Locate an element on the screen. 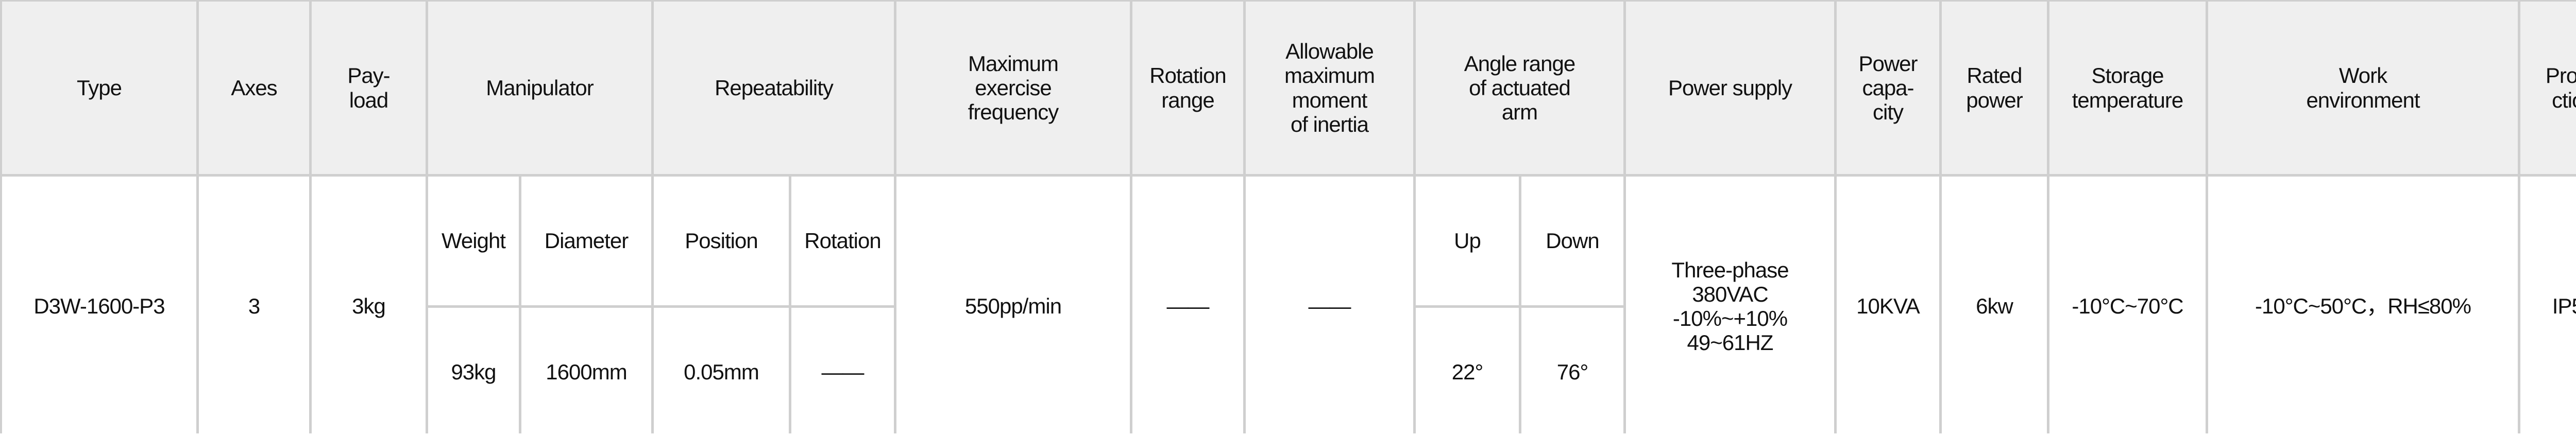 The height and width of the screenshot is (436, 2576). cell-position: 0.05mm is located at coordinates (721, 372).